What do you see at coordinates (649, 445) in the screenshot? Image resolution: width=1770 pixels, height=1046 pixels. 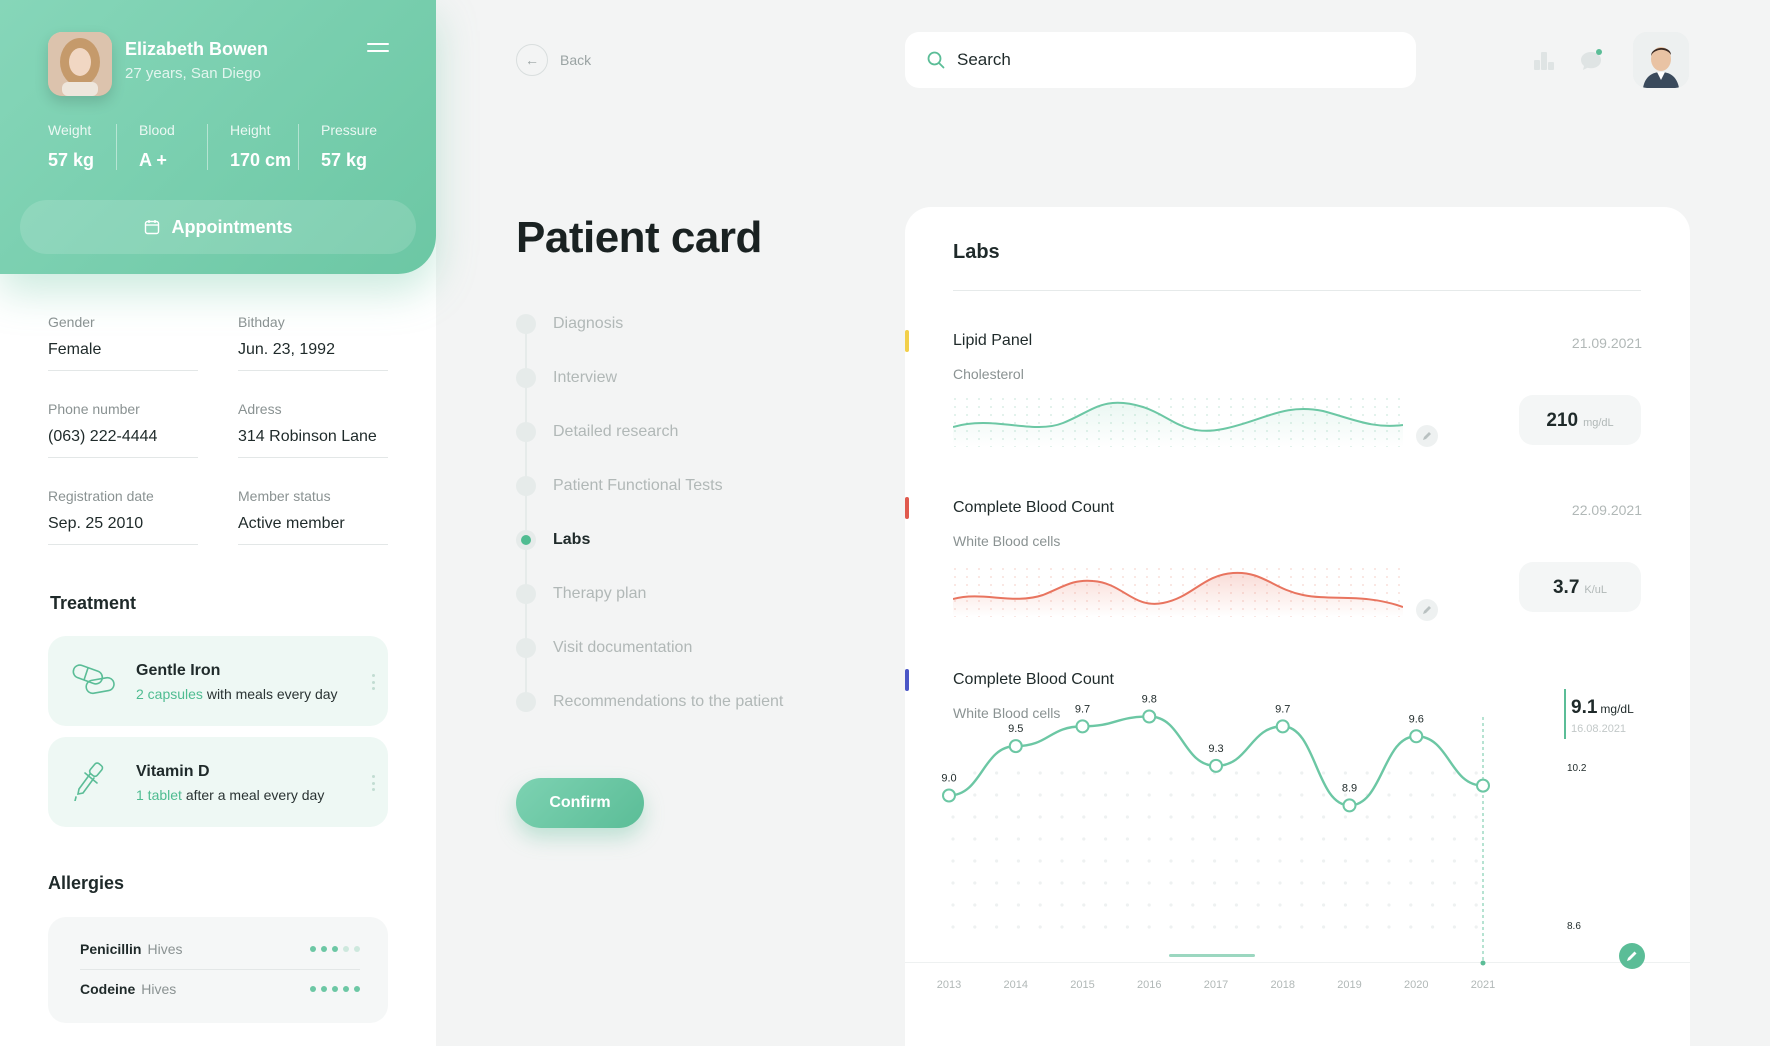 I see `step-detailed-research: Detailed research` at bounding box center [649, 445].